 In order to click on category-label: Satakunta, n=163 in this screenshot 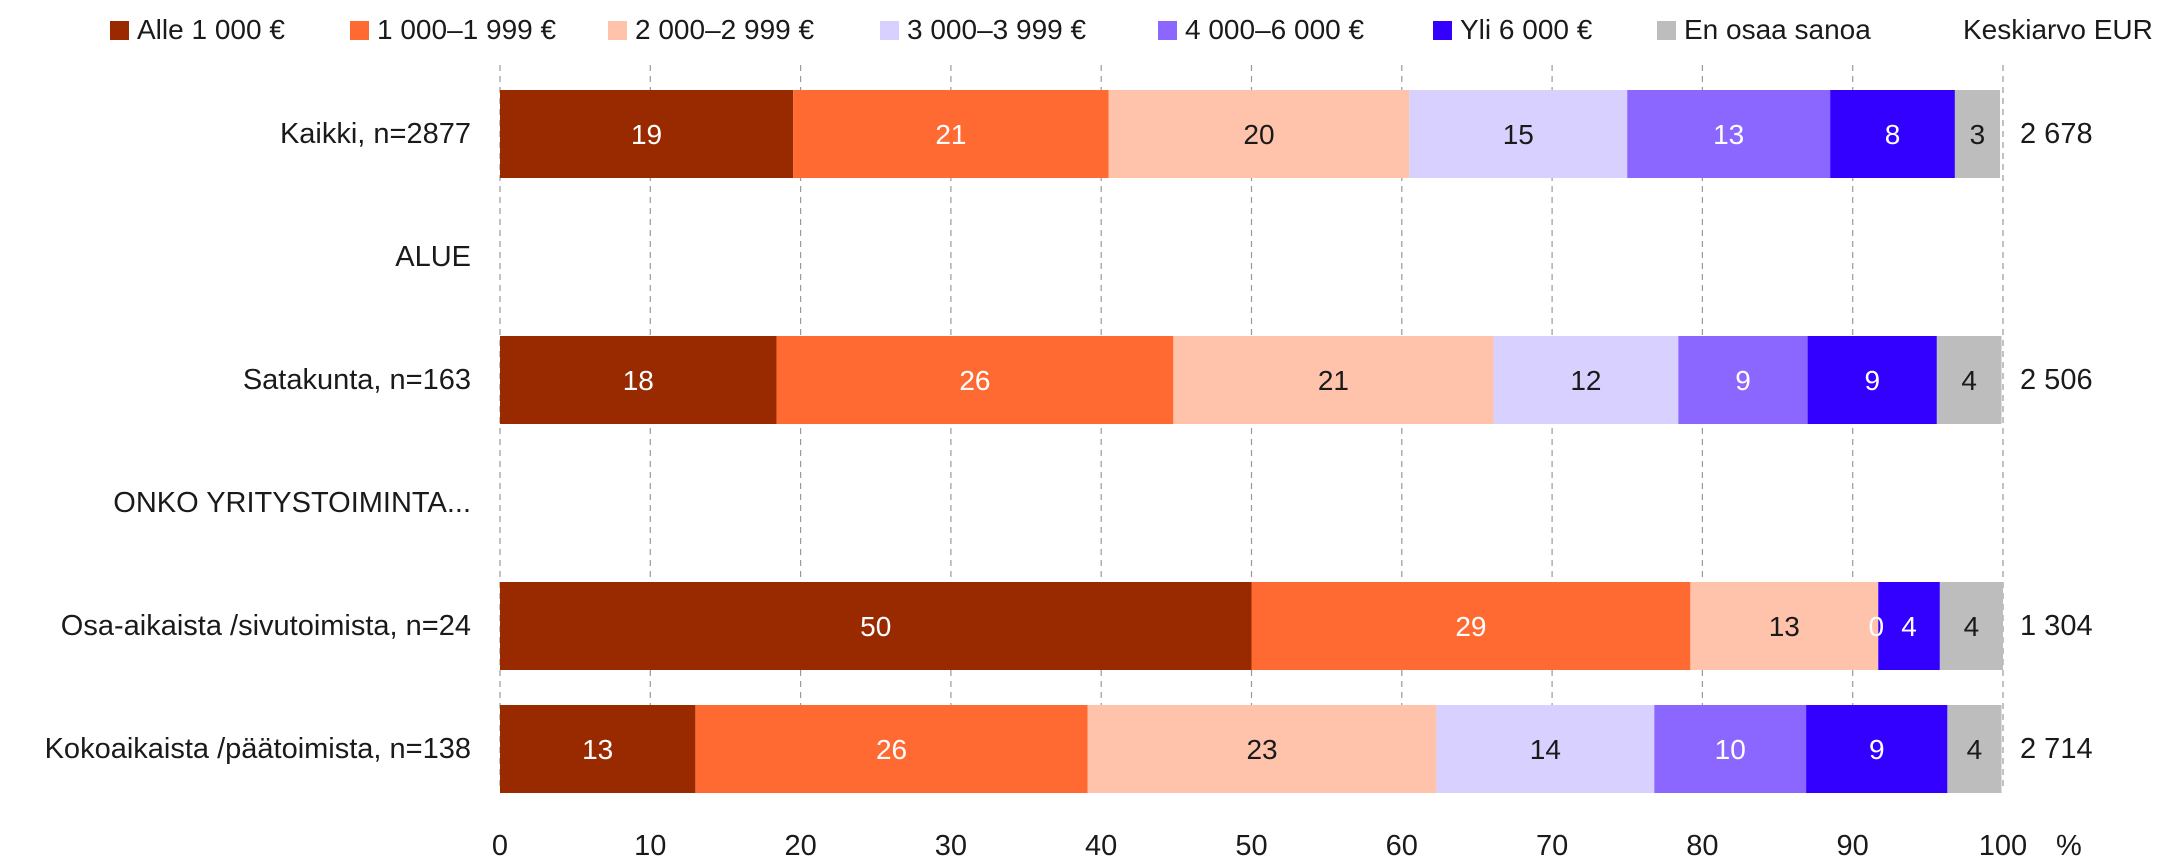, I will do `click(356, 380)`.